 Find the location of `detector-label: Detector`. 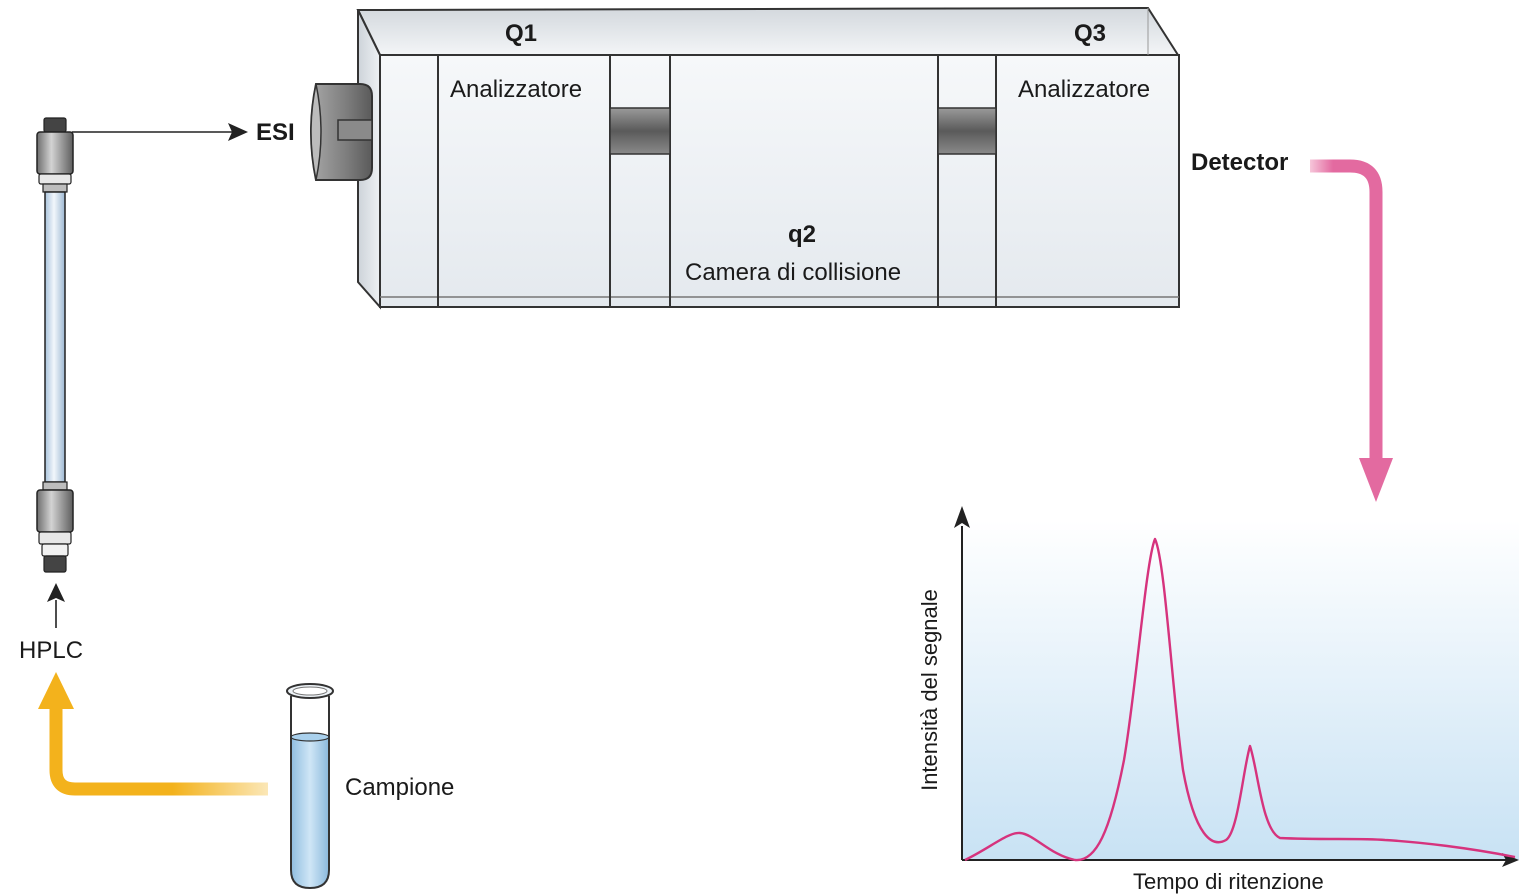

detector-label: Detector is located at coordinates (1240, 162).